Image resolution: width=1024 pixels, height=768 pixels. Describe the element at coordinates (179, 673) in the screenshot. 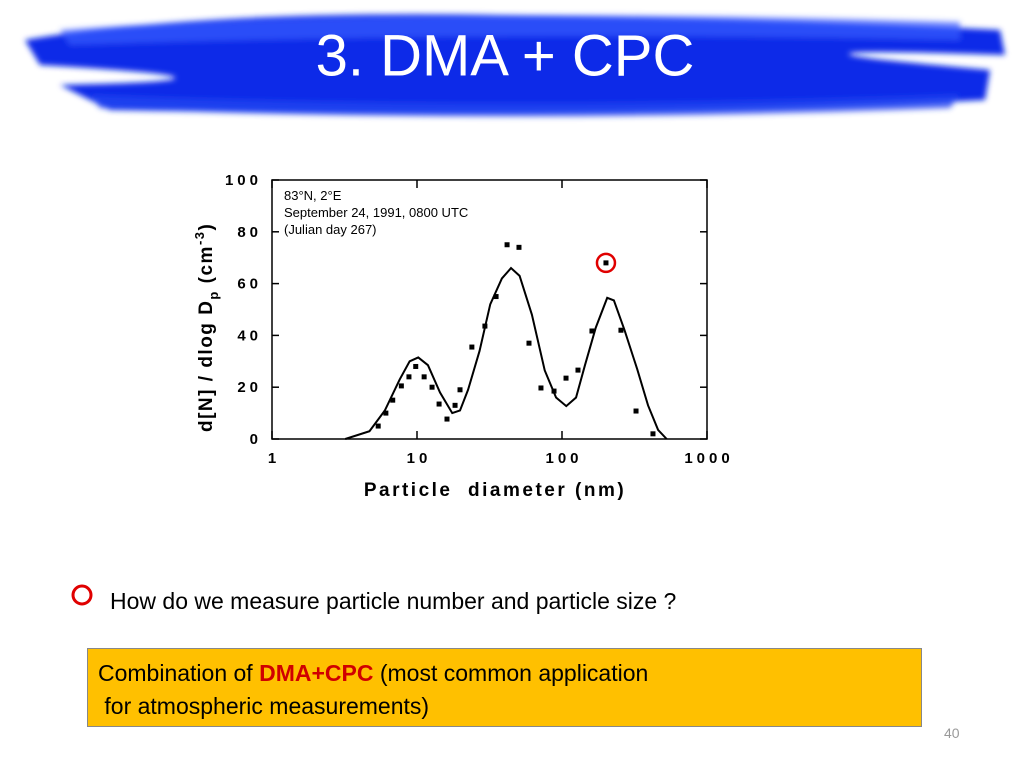

I see `box-text: Combination of` at that location.